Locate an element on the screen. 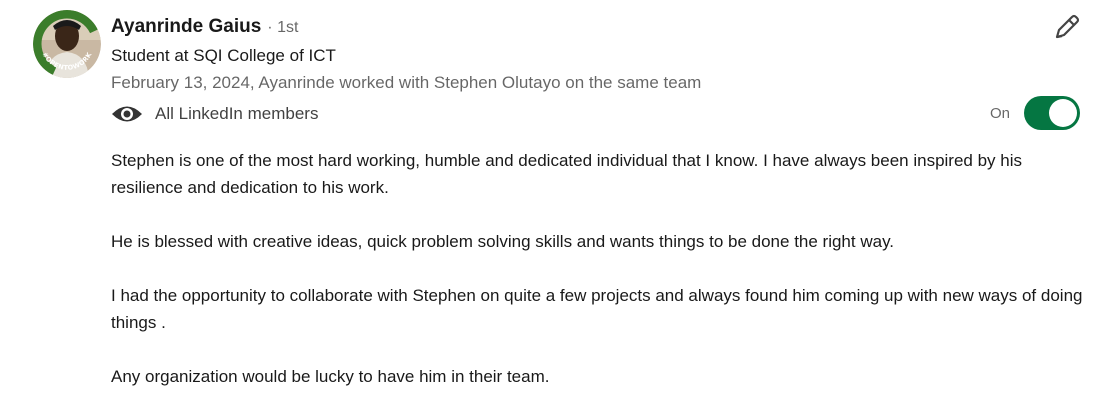 This screenshot has width=1100, height=400. pencil-icon is located at coordinates (1067, 26).